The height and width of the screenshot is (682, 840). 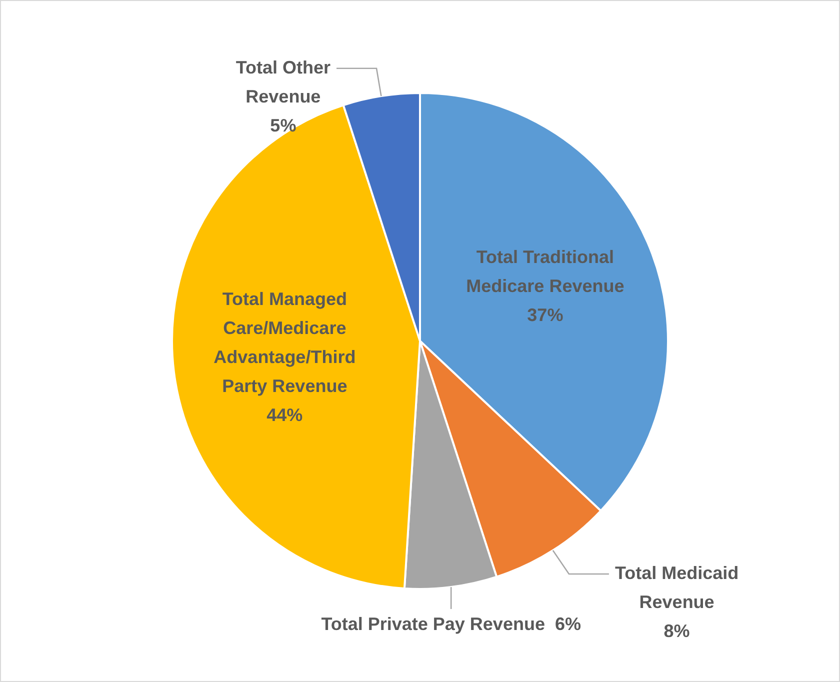 What do you see at coordinates (283, 81) in the screenshot?
I see `slice-label: Total Other Revenue` at bounding box center [283, 81].